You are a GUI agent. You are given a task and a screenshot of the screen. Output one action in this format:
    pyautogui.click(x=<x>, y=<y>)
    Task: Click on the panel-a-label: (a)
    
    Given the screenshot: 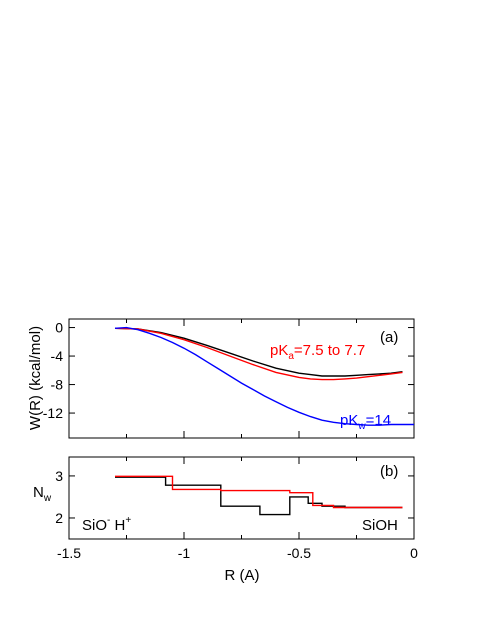 What is the action you would take?
    pyautogui.click(x=389, y=337)
    